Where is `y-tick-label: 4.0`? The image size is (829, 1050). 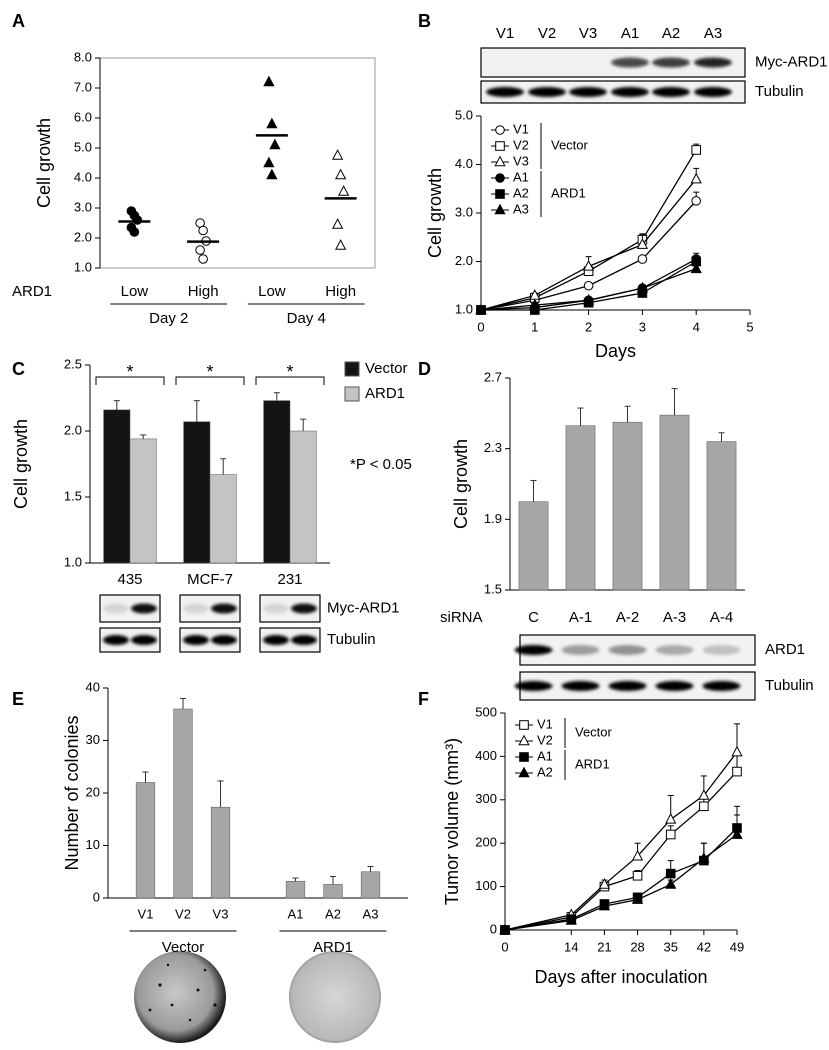 y-tick-label: 4.0 is located at coordinates (464, 163).